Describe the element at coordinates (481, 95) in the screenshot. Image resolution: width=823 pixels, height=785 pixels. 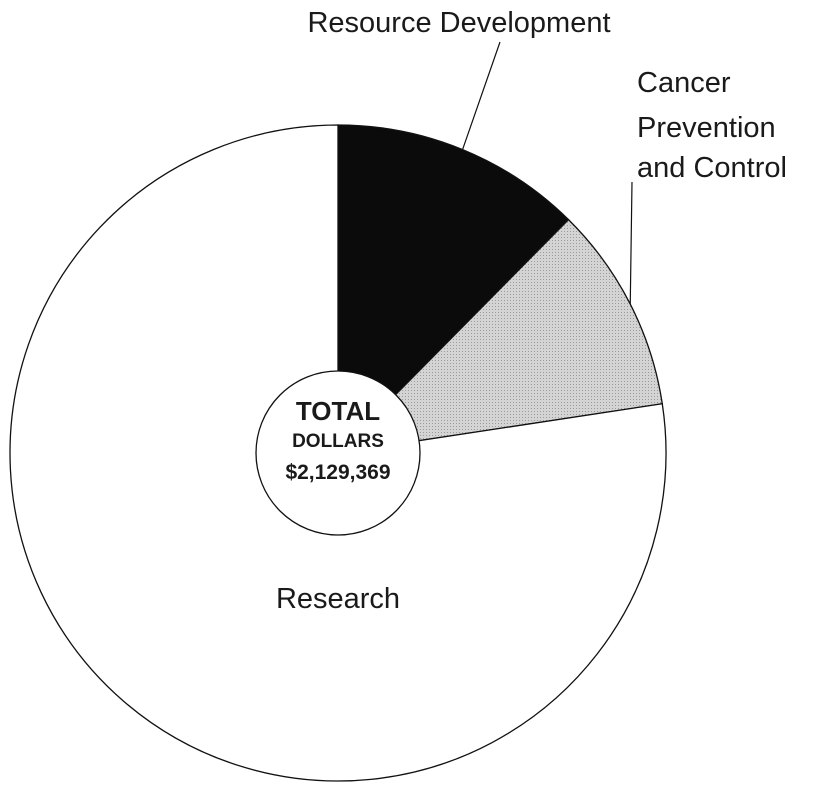
I see `leader-line-resource-development` at that location.